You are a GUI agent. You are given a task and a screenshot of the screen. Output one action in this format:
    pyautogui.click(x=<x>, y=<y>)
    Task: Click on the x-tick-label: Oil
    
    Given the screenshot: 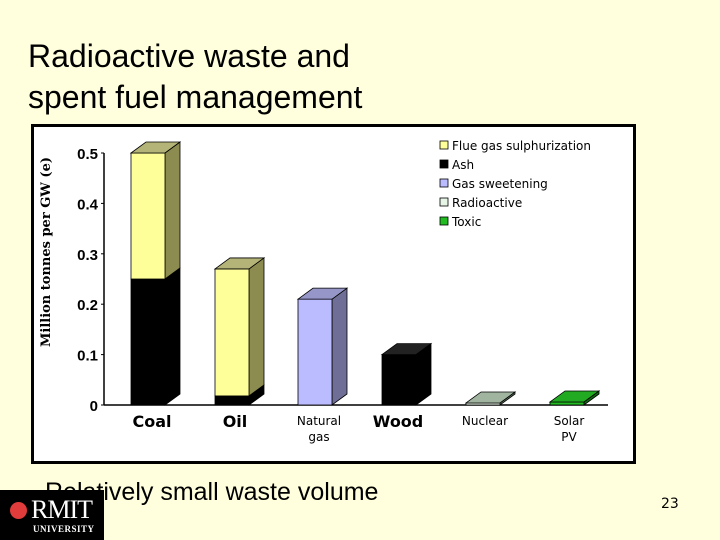 What is the action you would take?
    pyautogui.click(x=235, y=421)
    